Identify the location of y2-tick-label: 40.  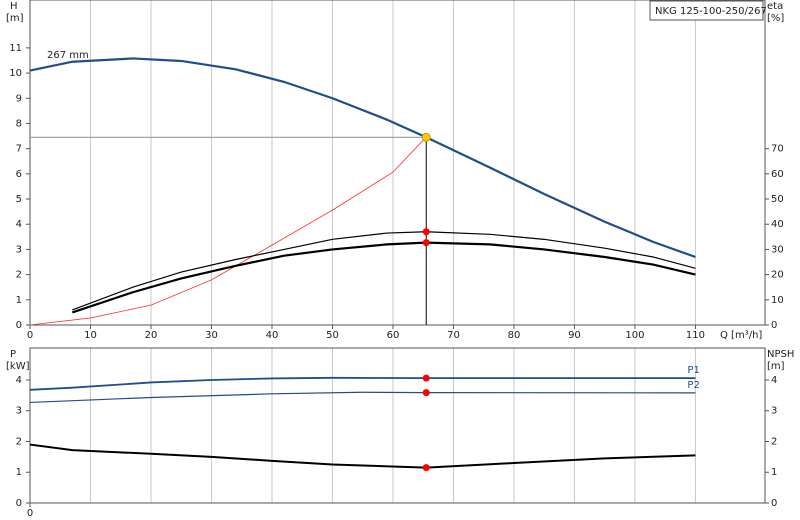
(777, 224).